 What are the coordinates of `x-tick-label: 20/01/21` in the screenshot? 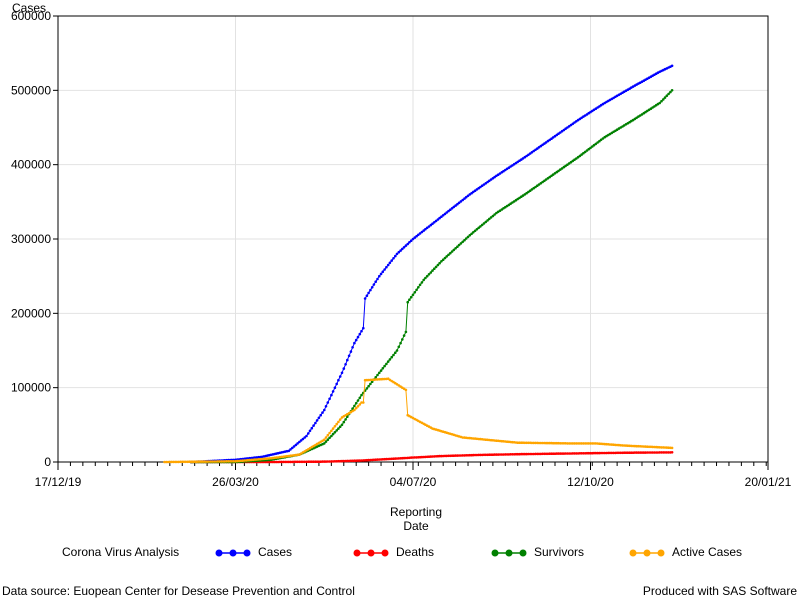 It's located at (768, 482).